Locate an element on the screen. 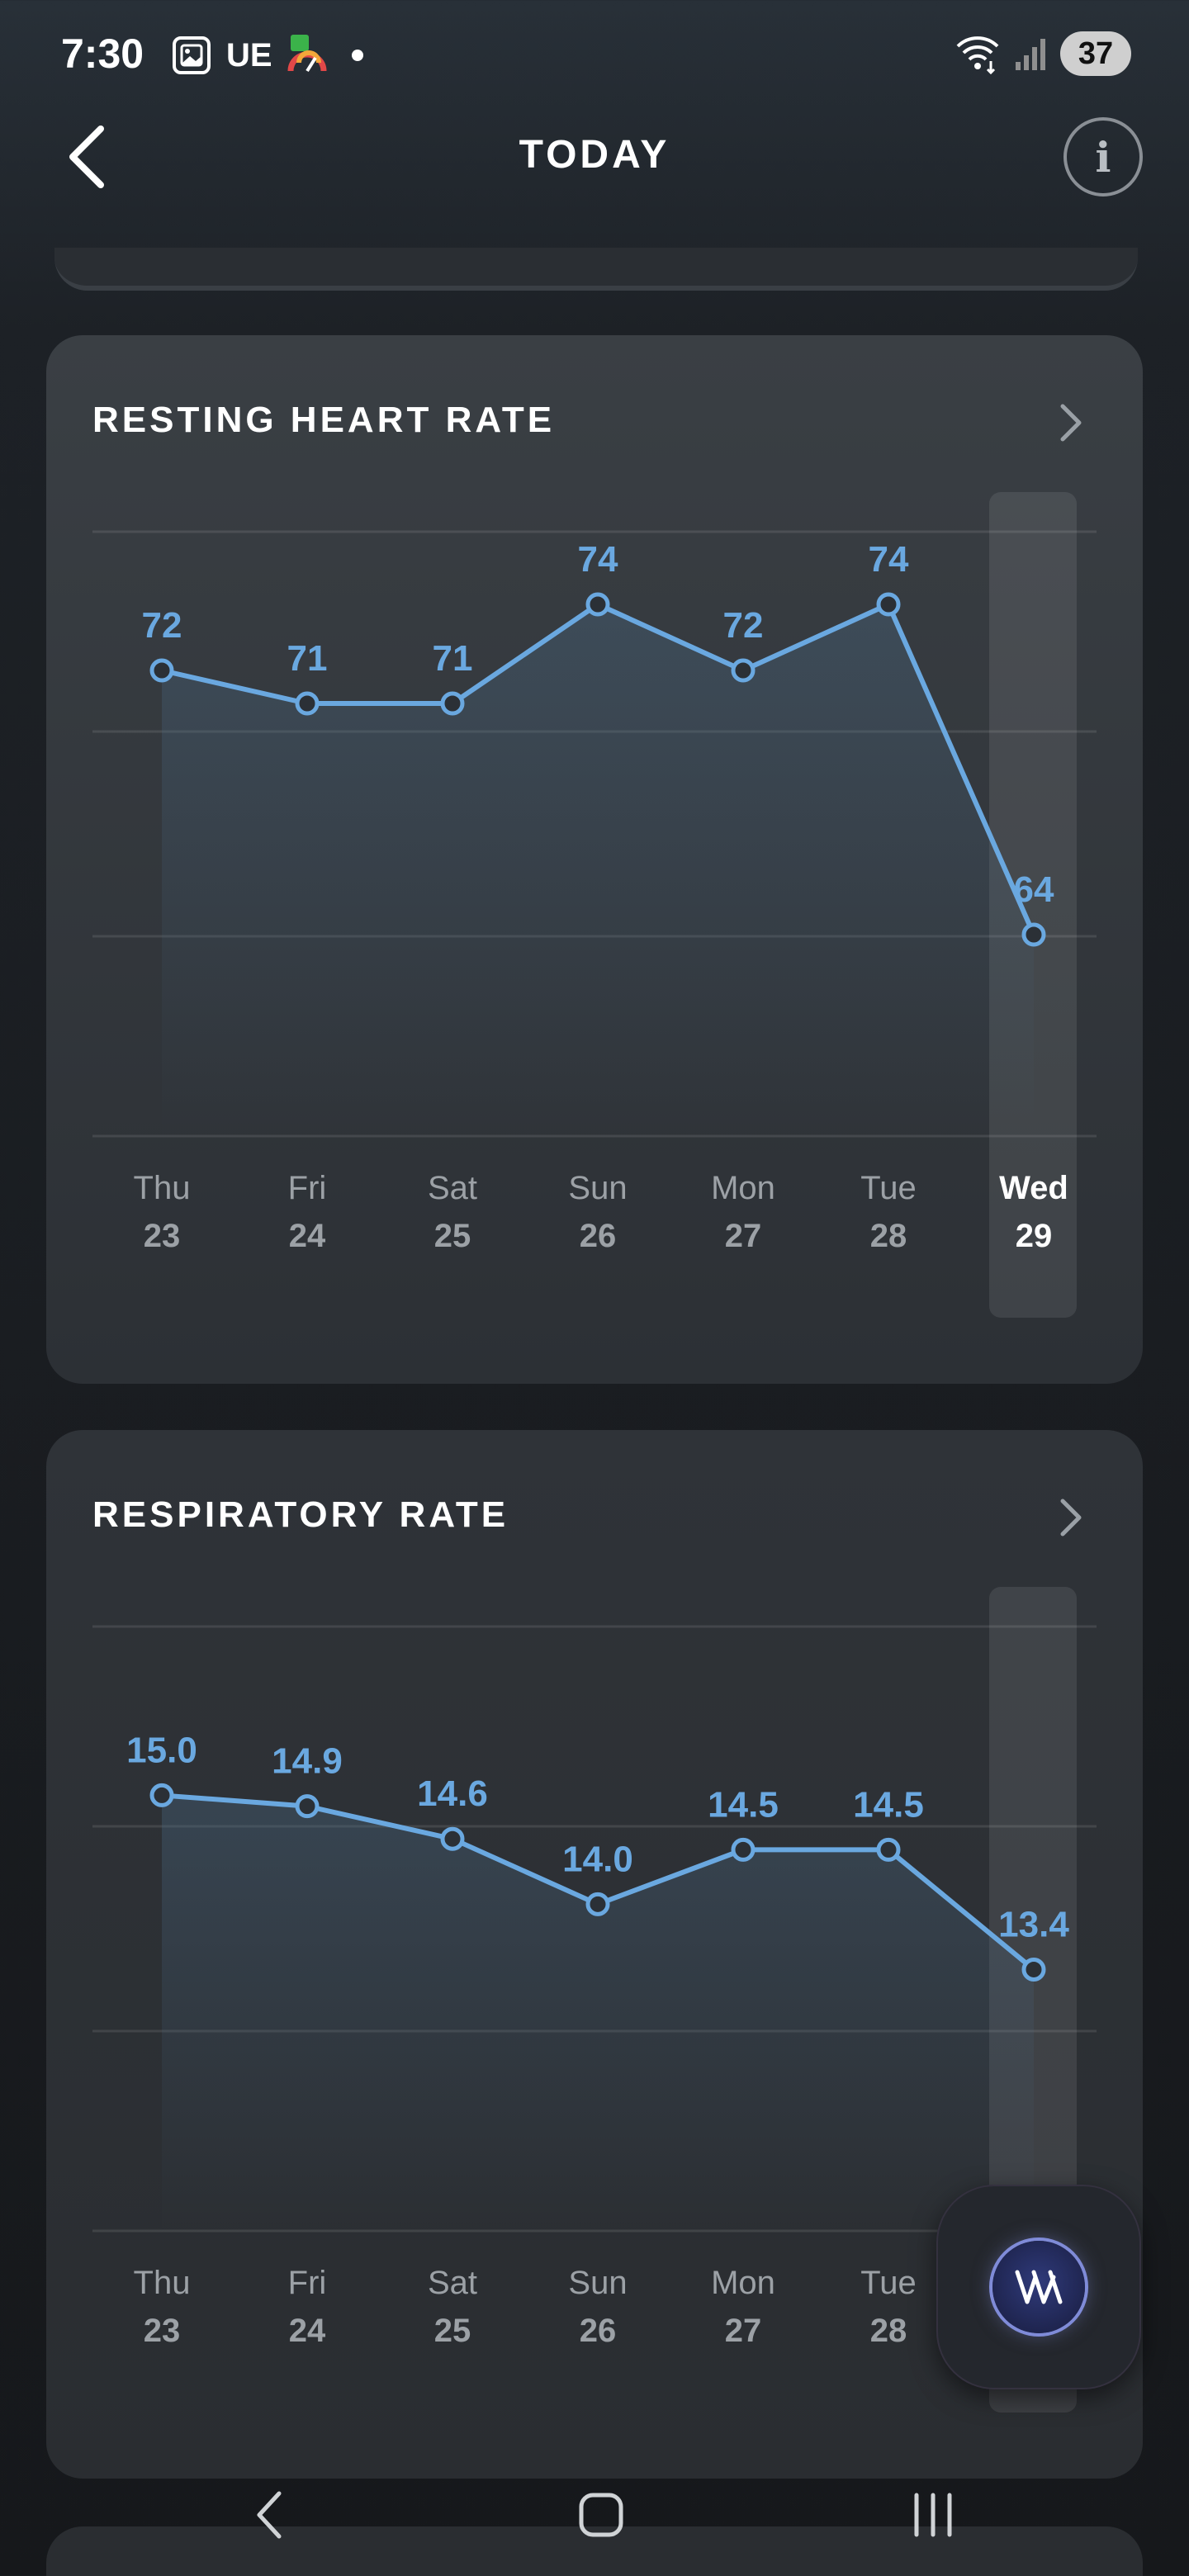  nav-back-icon is located at coordinates (269, 2515).